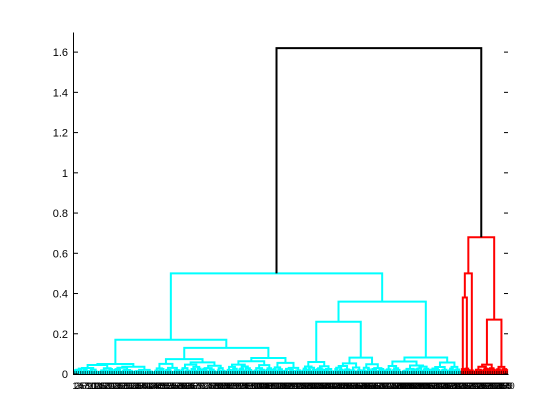 Image resolution: width=560 pixels, height=420 pixels. I want to click on leaf-label: 134, so click(315, 386).